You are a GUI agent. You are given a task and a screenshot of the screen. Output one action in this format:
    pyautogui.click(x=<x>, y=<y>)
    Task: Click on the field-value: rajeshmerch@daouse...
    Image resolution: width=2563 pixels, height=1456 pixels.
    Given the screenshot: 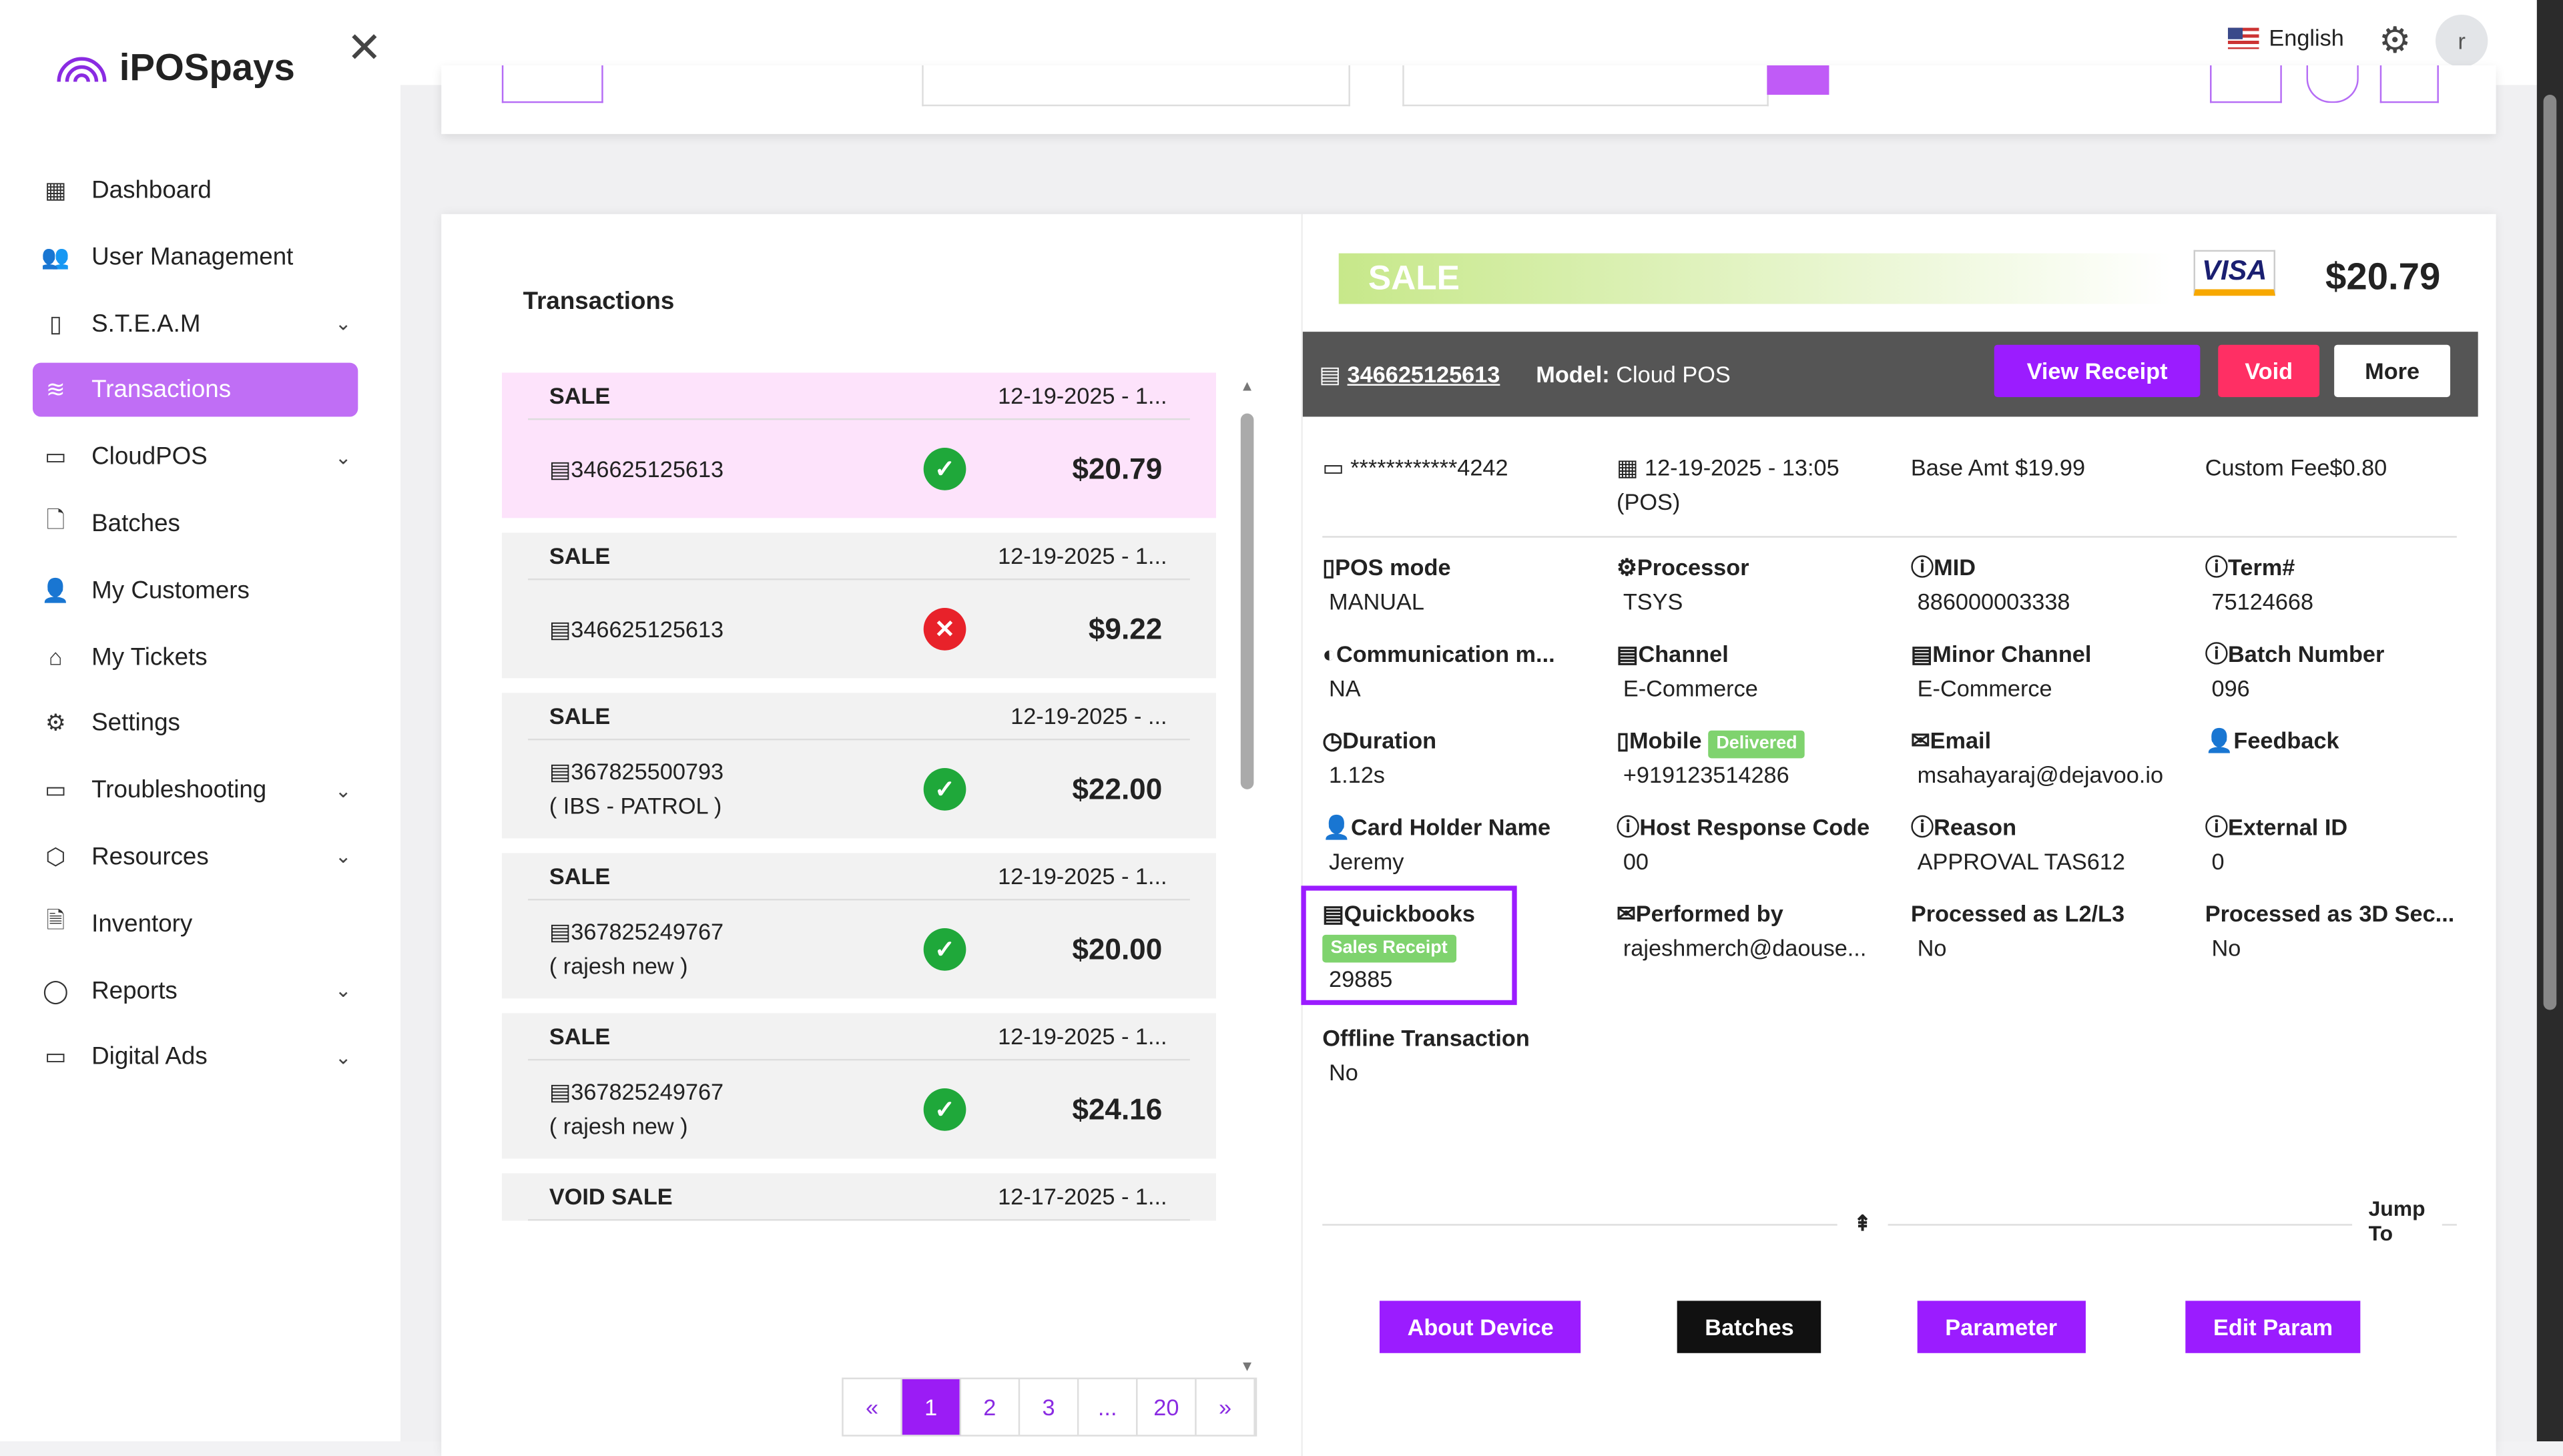 What is the action you would take?
    pyautogui.click(x=1745, y=948)
    